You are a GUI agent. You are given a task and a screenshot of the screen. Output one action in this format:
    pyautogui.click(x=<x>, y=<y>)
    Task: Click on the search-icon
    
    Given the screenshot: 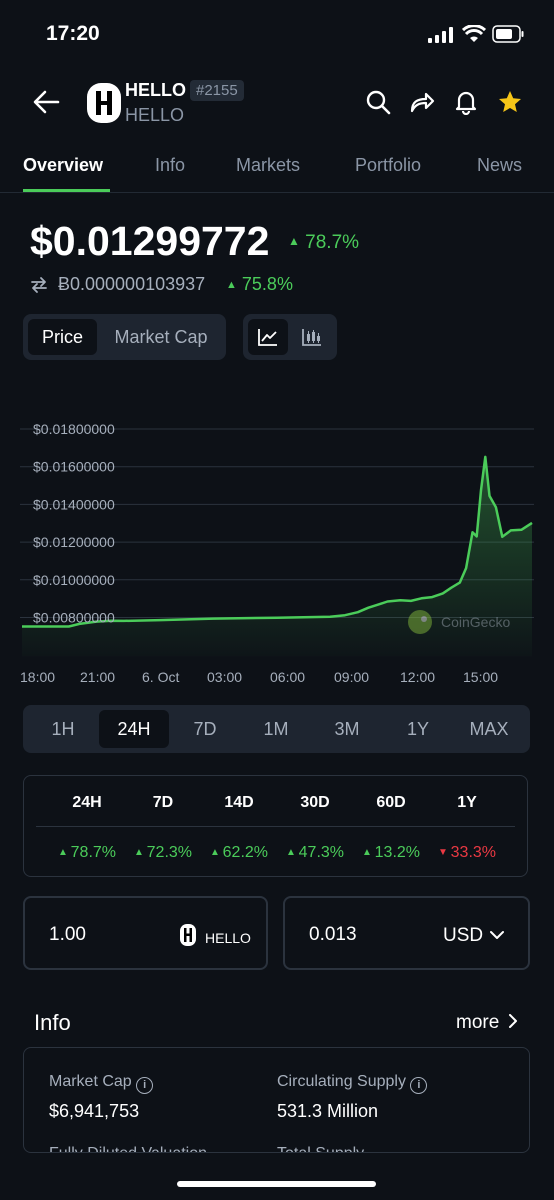 What is the action you would take?
    pyautogui.click(x=378, y=102)
    